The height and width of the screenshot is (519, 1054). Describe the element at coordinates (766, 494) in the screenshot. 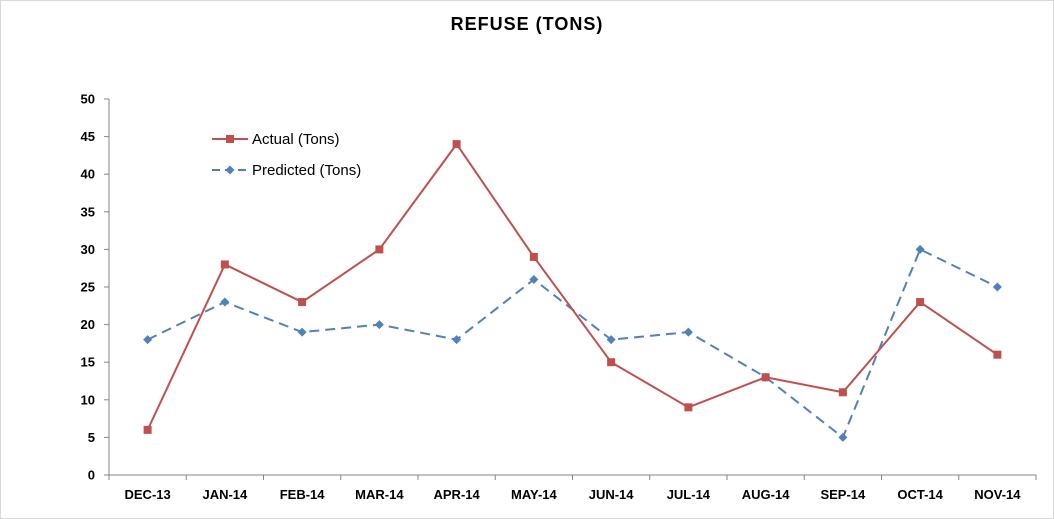

I see `x-tick-label: AUG-14` at that location.